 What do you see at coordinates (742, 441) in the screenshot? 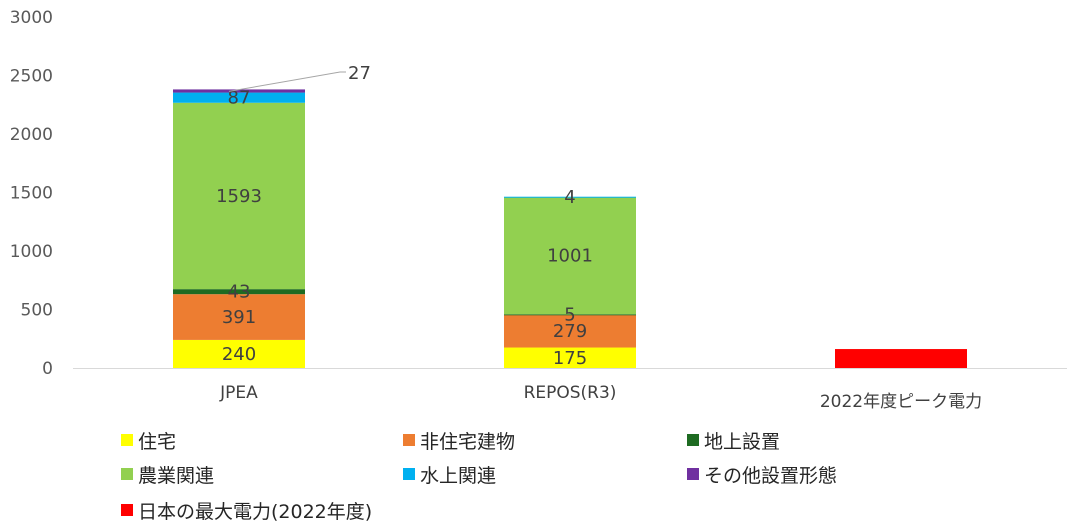
I see `legend-label: 地上設置` at bounding box center [742, 441].